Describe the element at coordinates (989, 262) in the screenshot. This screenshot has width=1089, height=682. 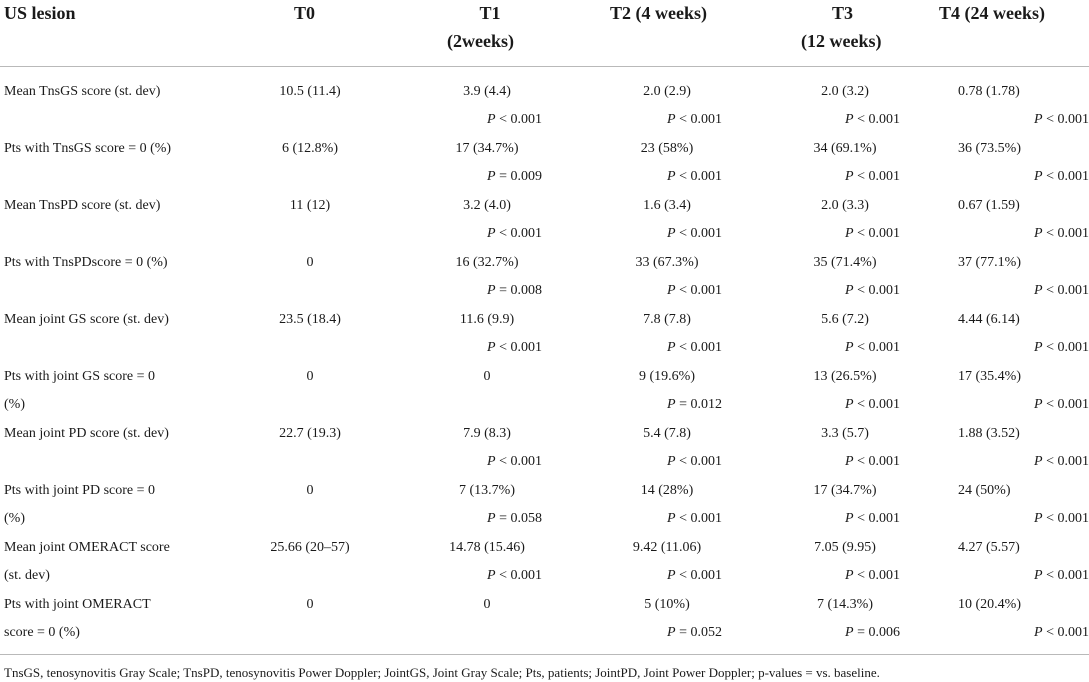
I see `cell-value-t4: 37 (77.1%)` at that location.